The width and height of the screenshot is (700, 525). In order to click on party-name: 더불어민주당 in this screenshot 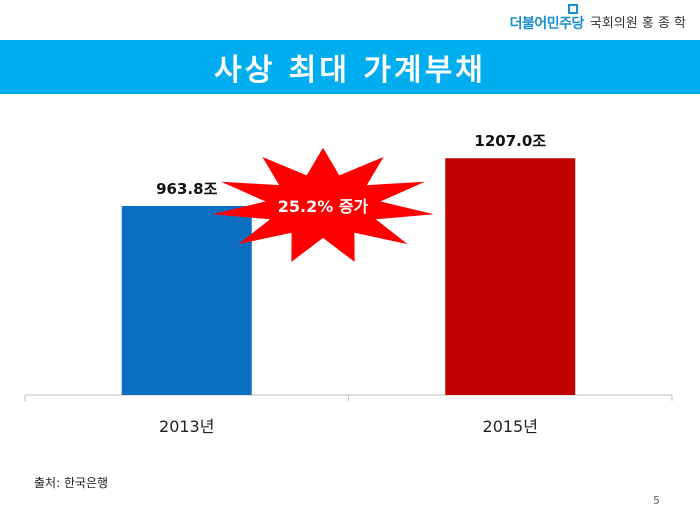, I will do `click(547, 24)`.